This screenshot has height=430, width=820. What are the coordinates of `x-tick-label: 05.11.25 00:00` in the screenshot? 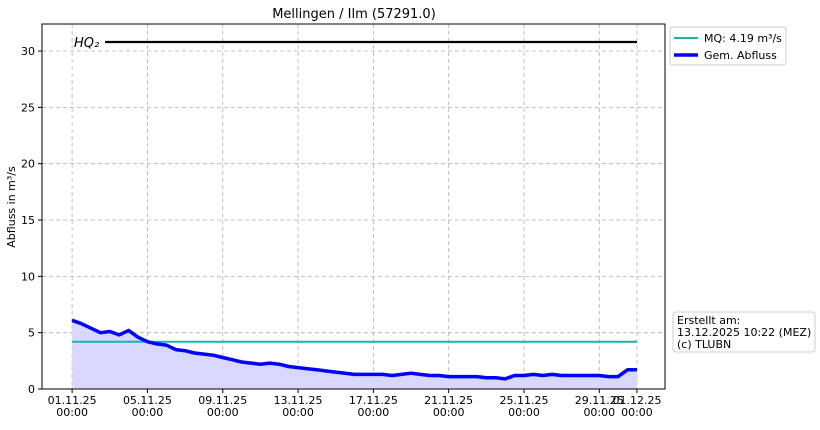 It's located at (147, 406).